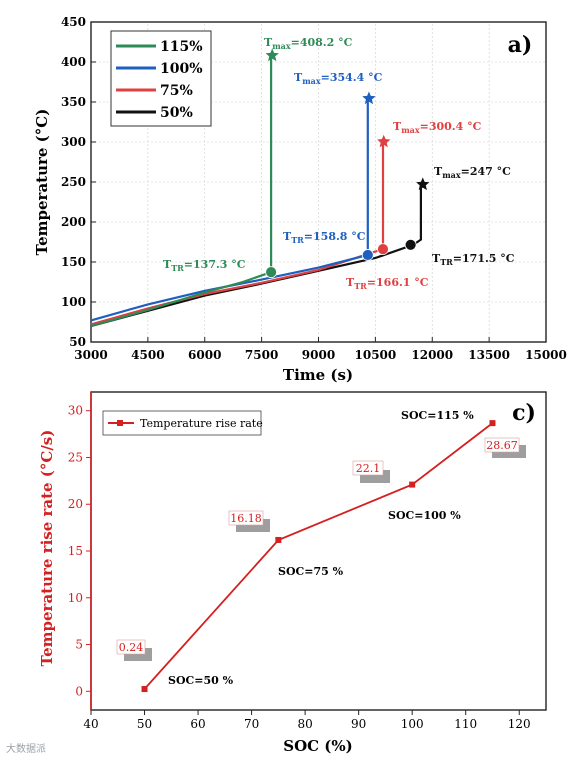 The image size is (570, 761). I want to click on c-y-tick-label: 20, so click(75, 504).